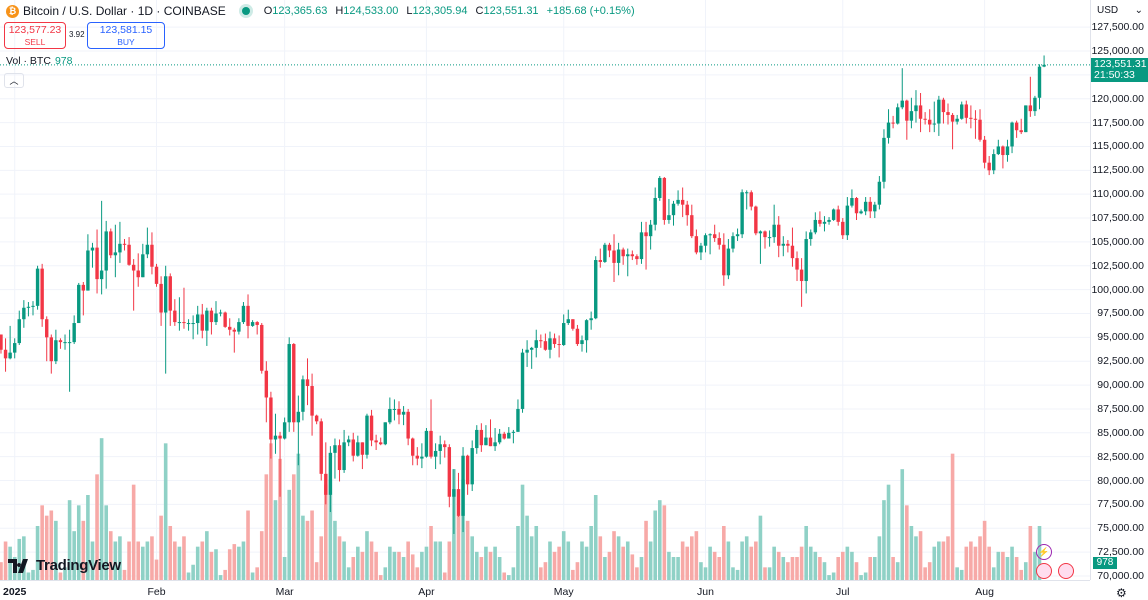 This screenshot has height=600, width=1148. Describe the element at coordinates (39, 61) in the screenshot. I see `volume-legend: Vol · BTC 978` at that location.